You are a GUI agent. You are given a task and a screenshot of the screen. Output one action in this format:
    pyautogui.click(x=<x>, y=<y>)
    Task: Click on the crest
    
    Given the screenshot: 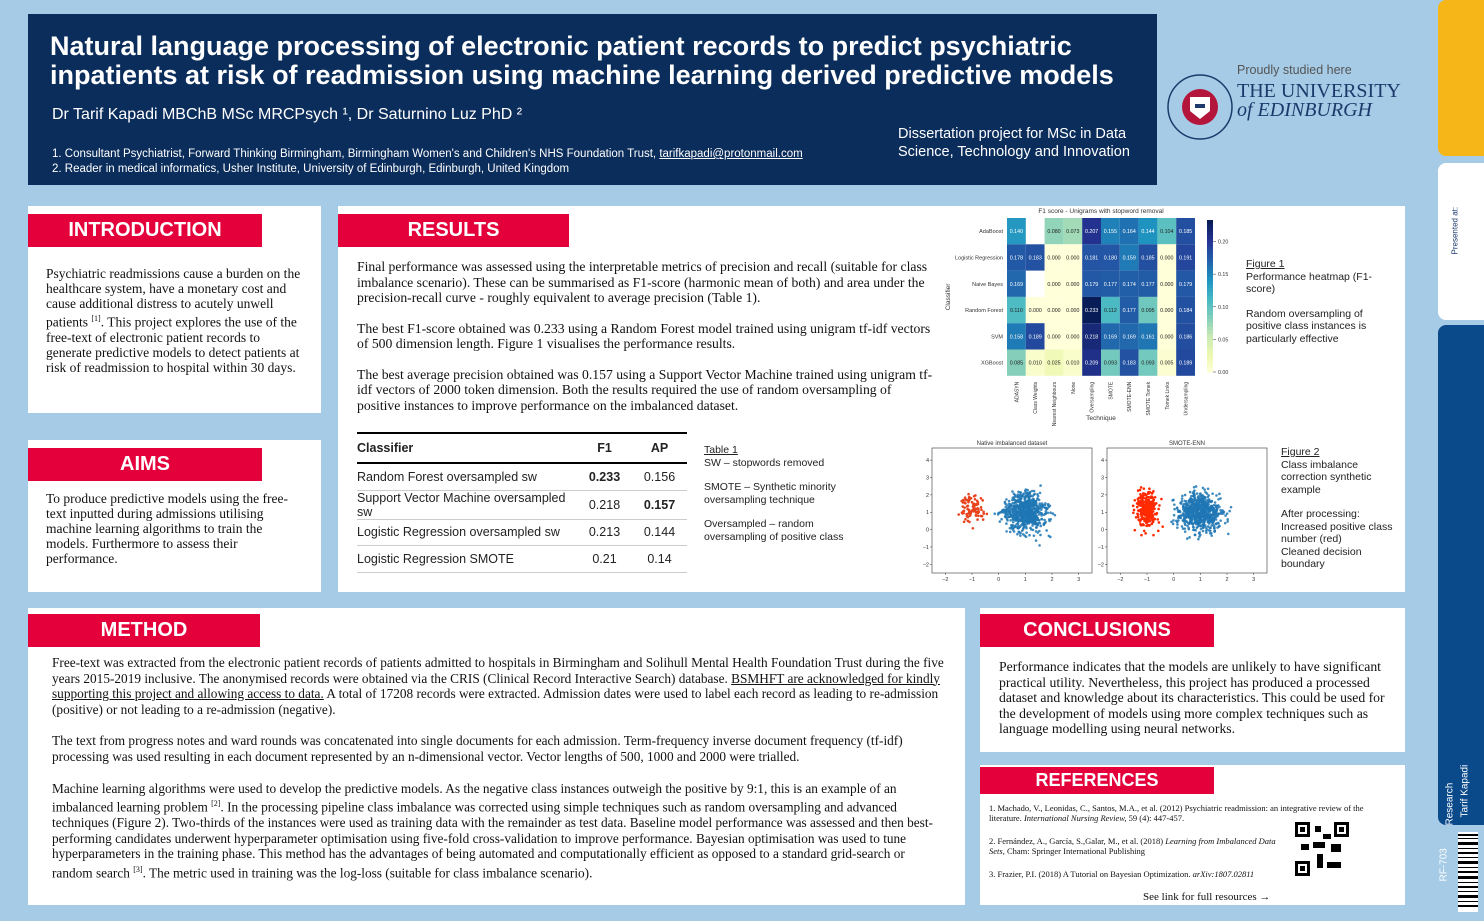 What is the action you would take?
    pyautogui.click(x=1200, y=107)
    